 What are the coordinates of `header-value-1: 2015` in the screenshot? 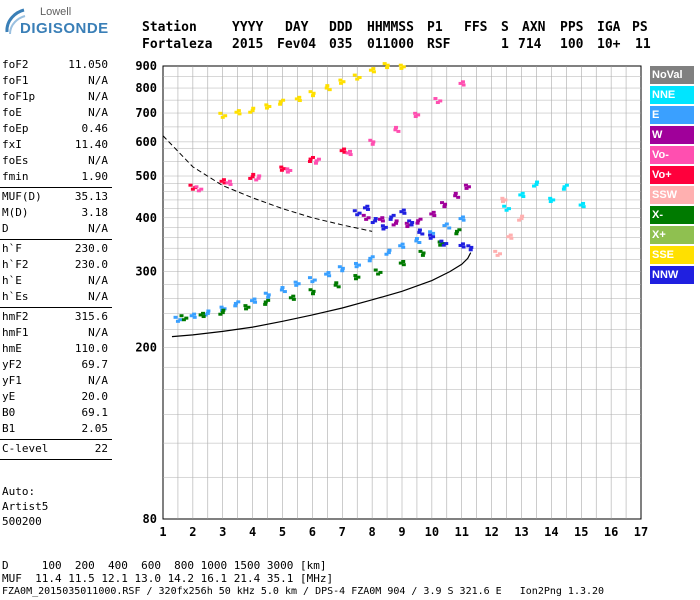 It's located at (248, 44).